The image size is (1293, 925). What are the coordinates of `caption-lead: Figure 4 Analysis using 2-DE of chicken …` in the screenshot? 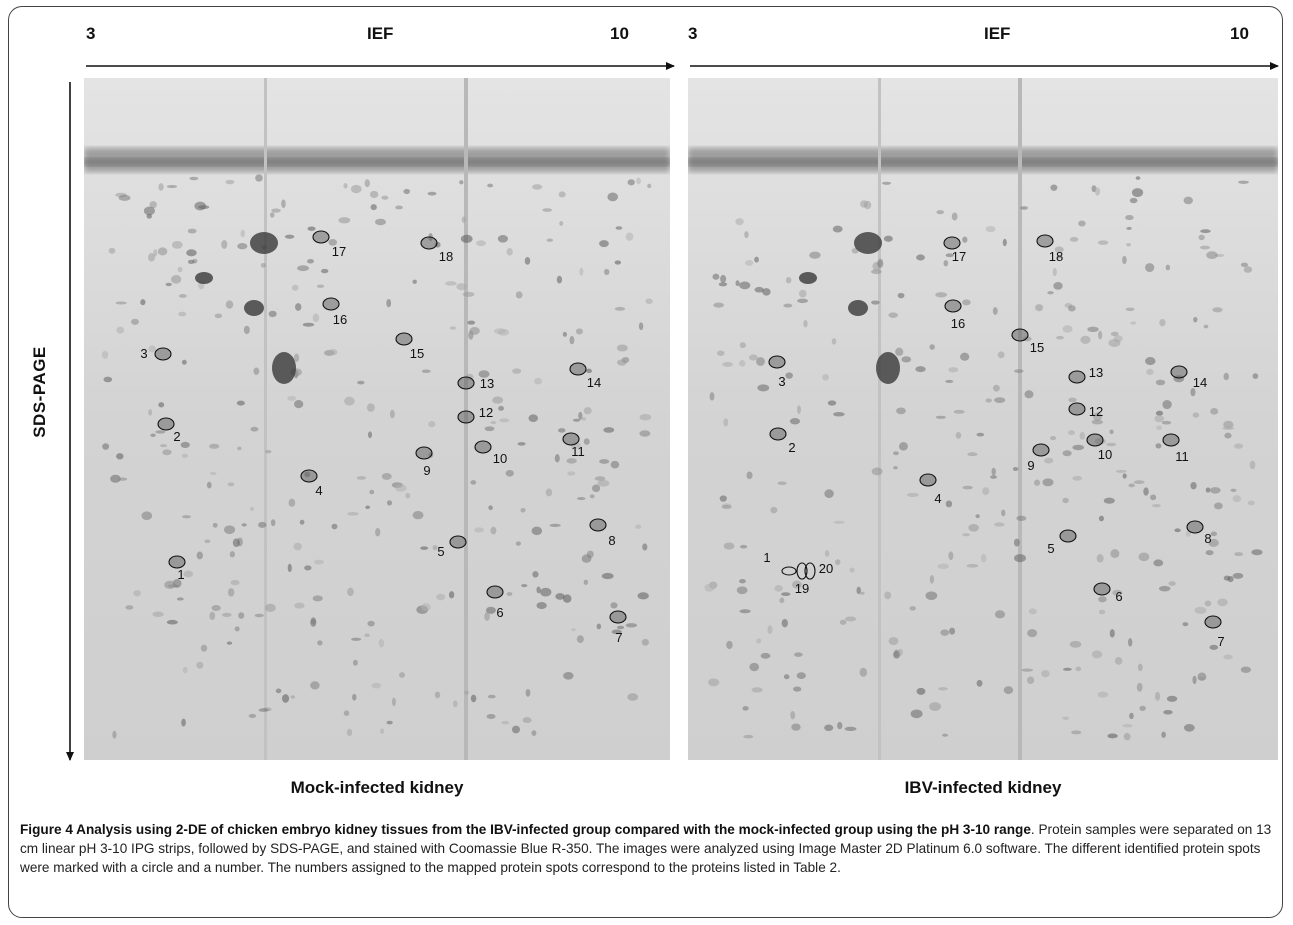 It's located at (525, 829).